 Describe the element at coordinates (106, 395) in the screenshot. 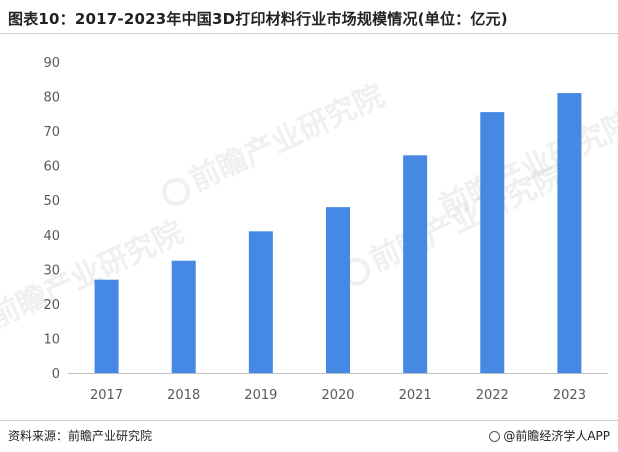

I see `x-tick-label: 2017` at that location.